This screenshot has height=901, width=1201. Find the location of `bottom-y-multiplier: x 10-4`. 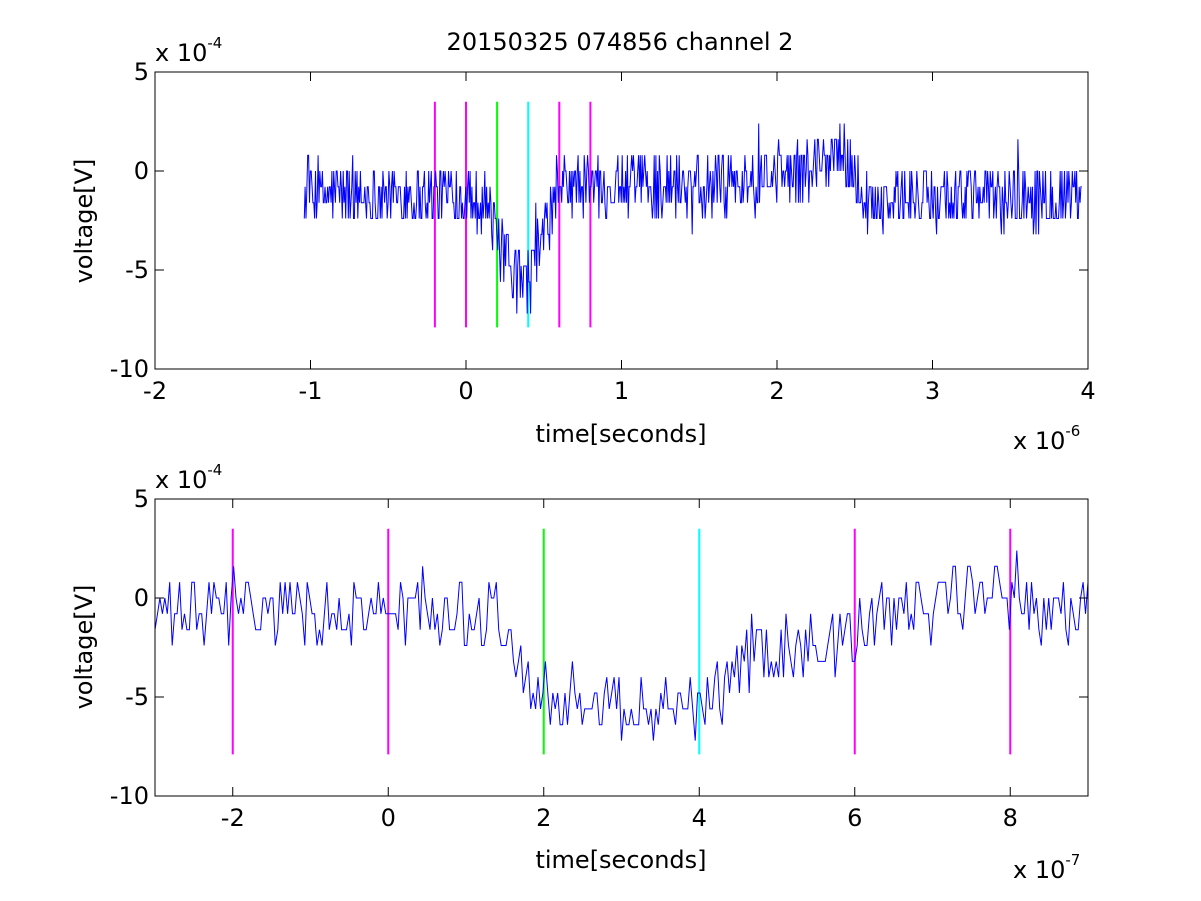

bottom-y-multiplier: x 10-4 is located at coordinates (188, 477).